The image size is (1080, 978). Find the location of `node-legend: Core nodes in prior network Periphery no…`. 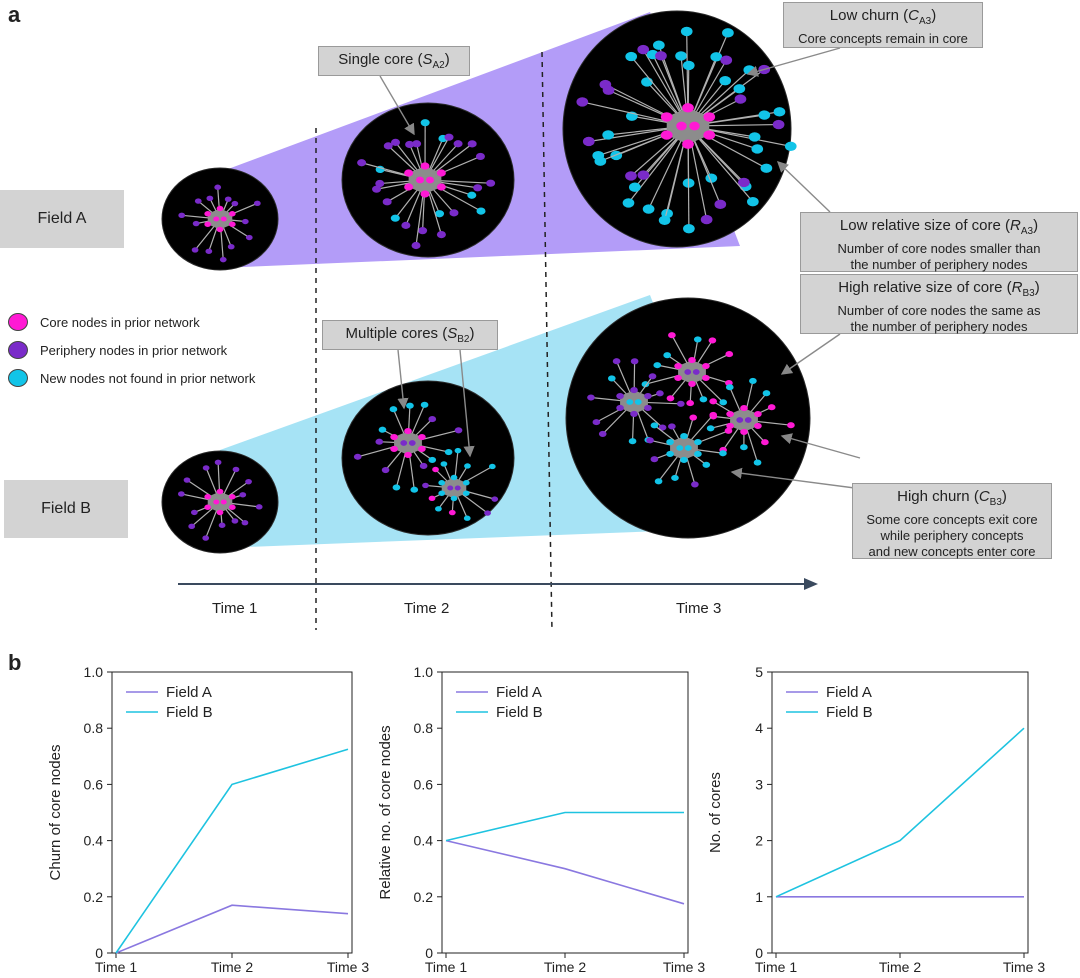

node-legend: Core nodes in prior network Periphery no… is located at coordinates (131, 350).